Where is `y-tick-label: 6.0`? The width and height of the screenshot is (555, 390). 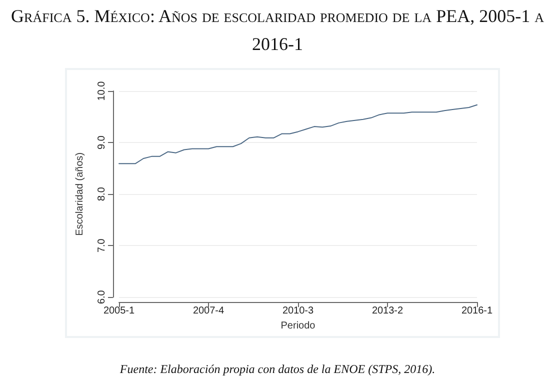
y-tick-label: 6.0 is located at coordinates (102, 297).